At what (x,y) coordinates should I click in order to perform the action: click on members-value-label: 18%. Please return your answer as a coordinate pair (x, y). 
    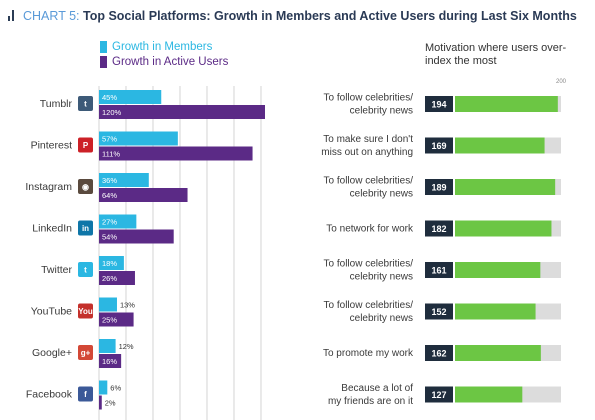
    Looking at the image, I should click on (109, 263).